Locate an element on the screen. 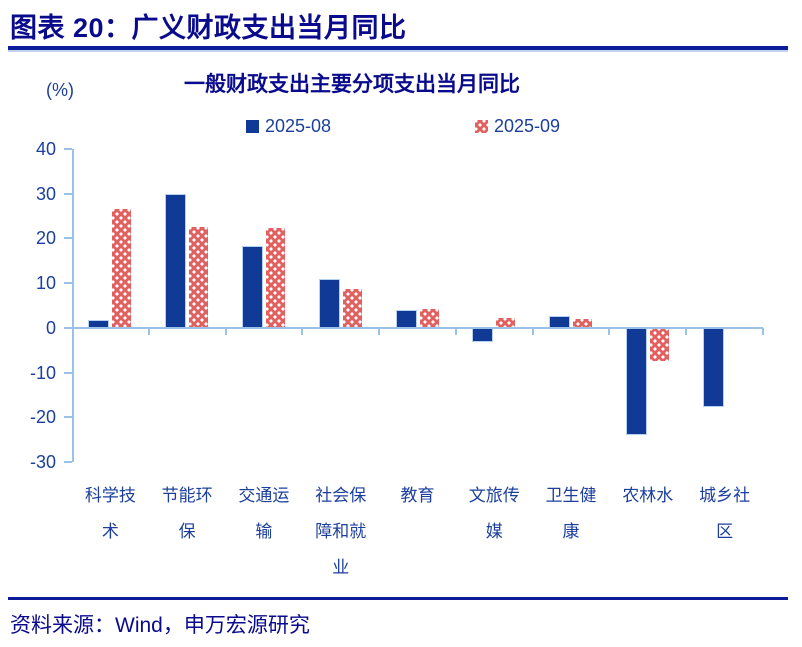 Image resolution: width=802 pixels, height=647 pixels. x-axis-category-label: 社会保障和就业 is located at coordinates (340, 532).